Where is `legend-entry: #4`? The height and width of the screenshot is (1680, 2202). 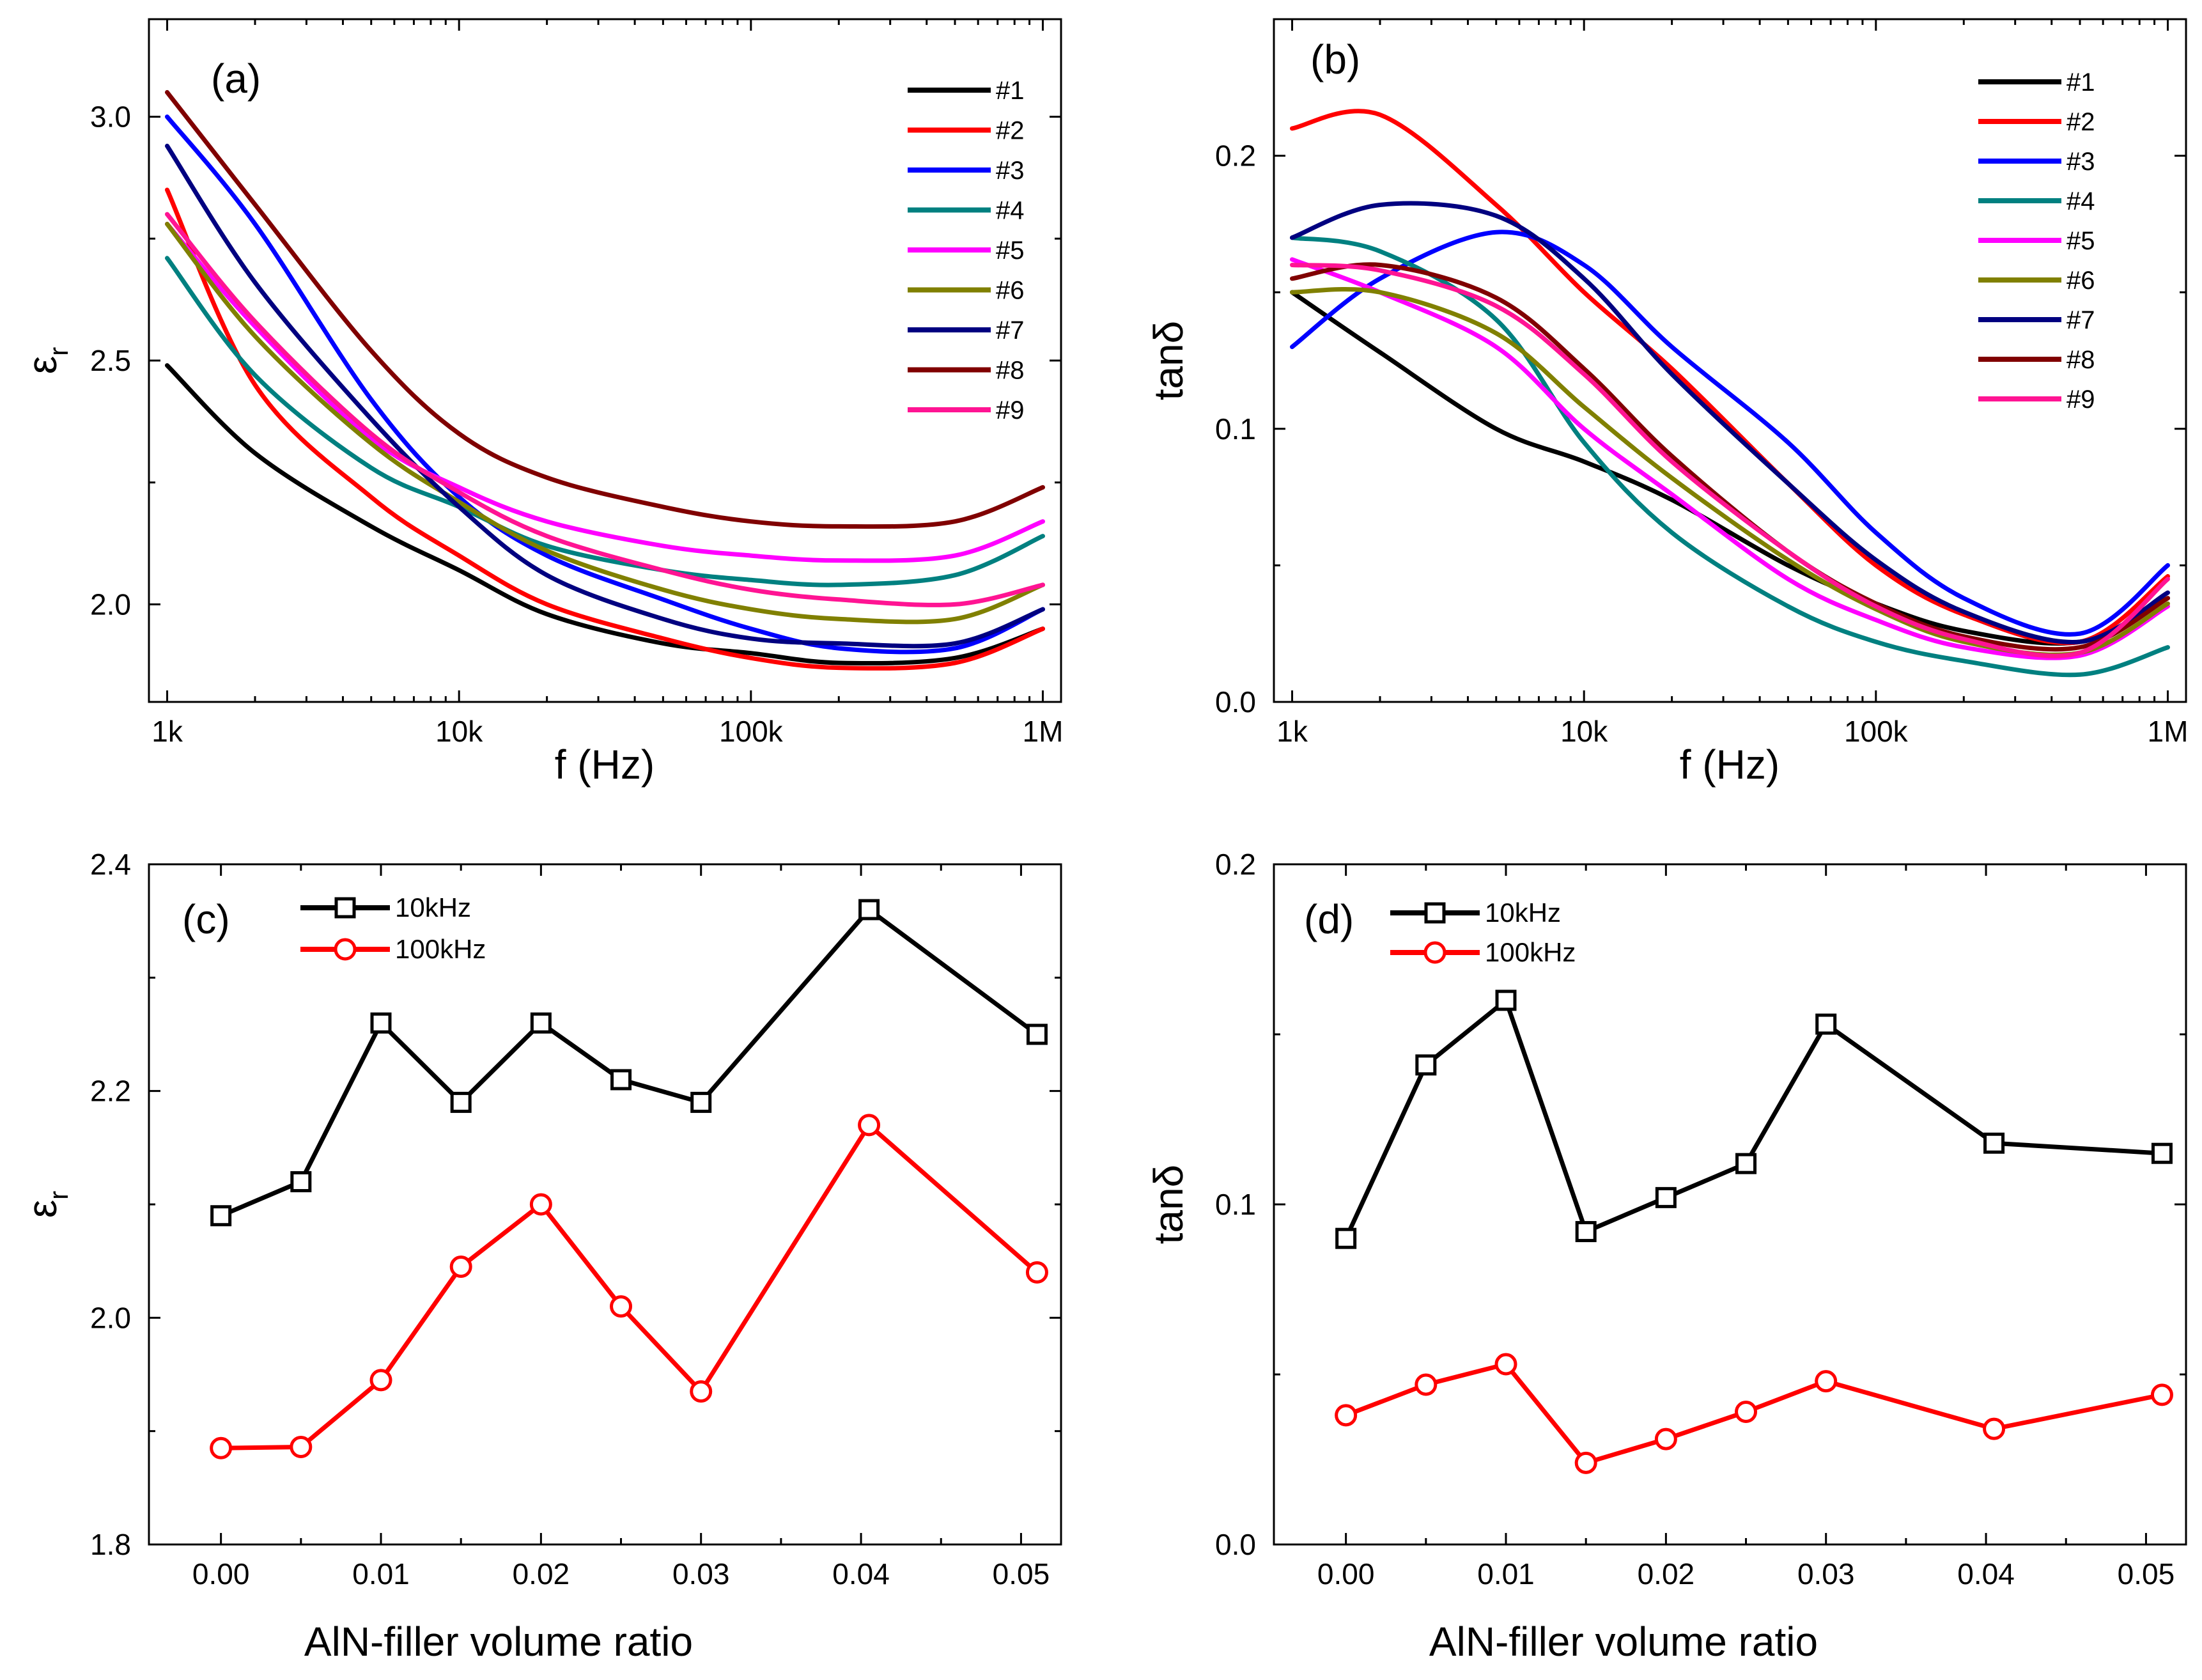
legend-entry: #4 is located at coordinates (2037, 201).